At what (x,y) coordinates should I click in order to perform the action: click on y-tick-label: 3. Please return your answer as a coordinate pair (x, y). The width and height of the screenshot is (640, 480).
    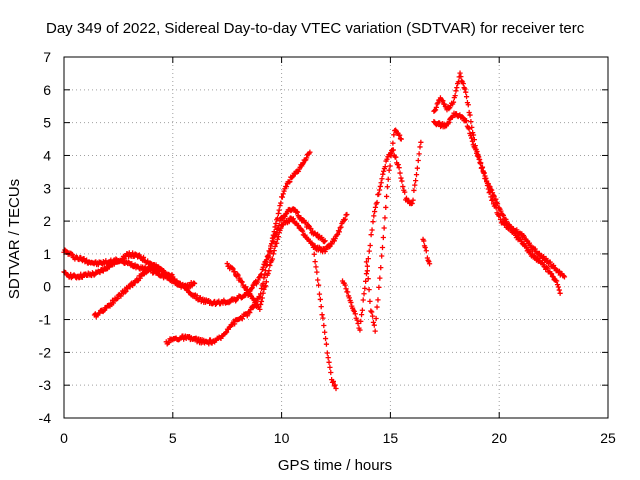
    Looking at the image, I should click on (47, 188).